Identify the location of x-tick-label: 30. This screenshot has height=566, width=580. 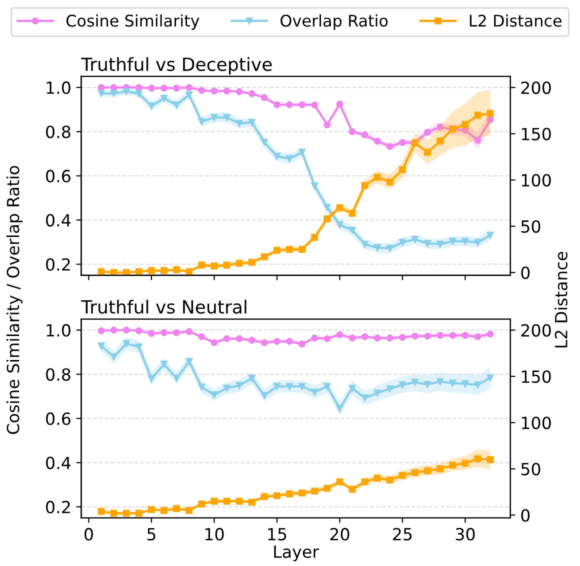
(465, 534).